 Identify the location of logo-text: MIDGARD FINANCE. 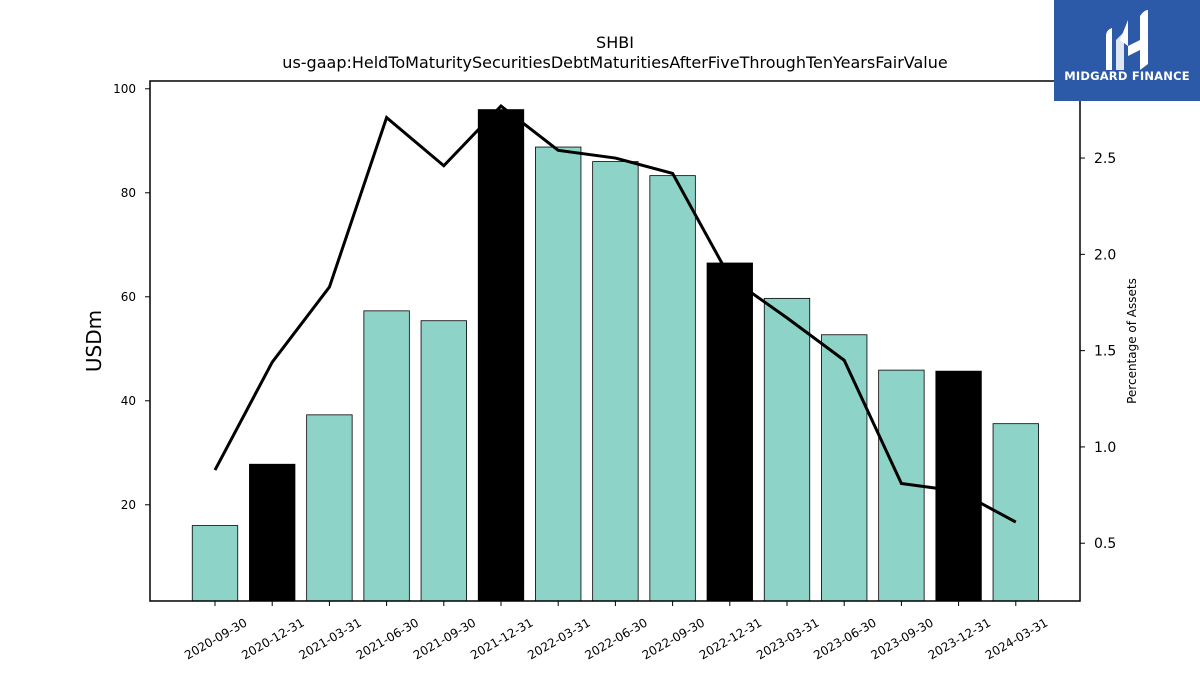
(1127, 76).